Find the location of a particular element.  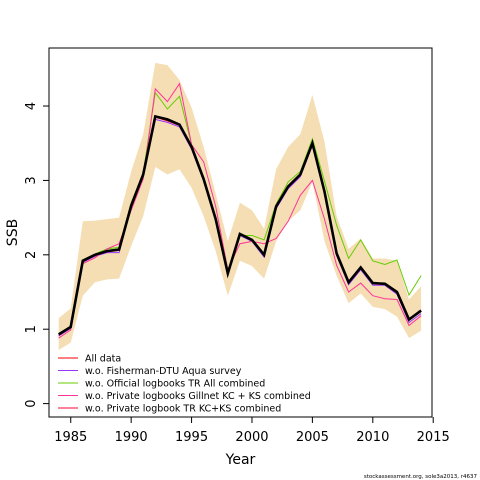

x-tick-label: 1990 is located at coordinates (131, 437).